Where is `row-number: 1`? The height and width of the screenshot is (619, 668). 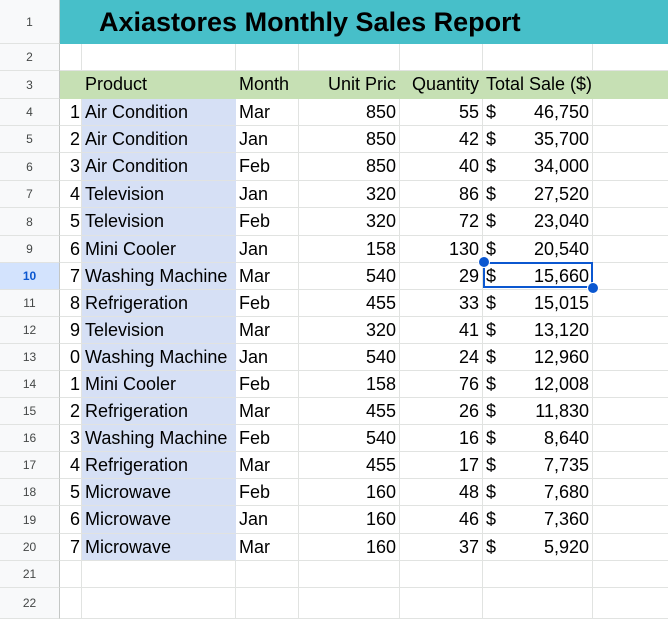 row-number: 1 is located at coordinates (30, 22).